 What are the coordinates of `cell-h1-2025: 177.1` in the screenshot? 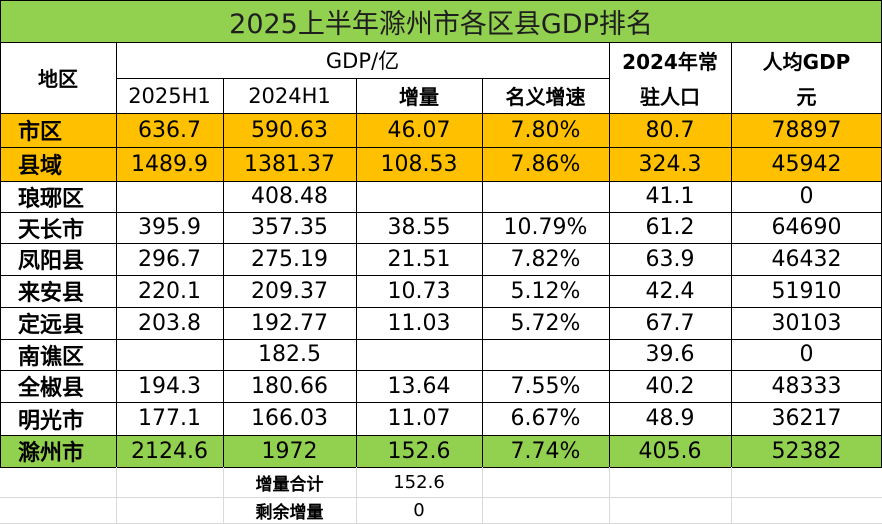 It's located at (169, 418).